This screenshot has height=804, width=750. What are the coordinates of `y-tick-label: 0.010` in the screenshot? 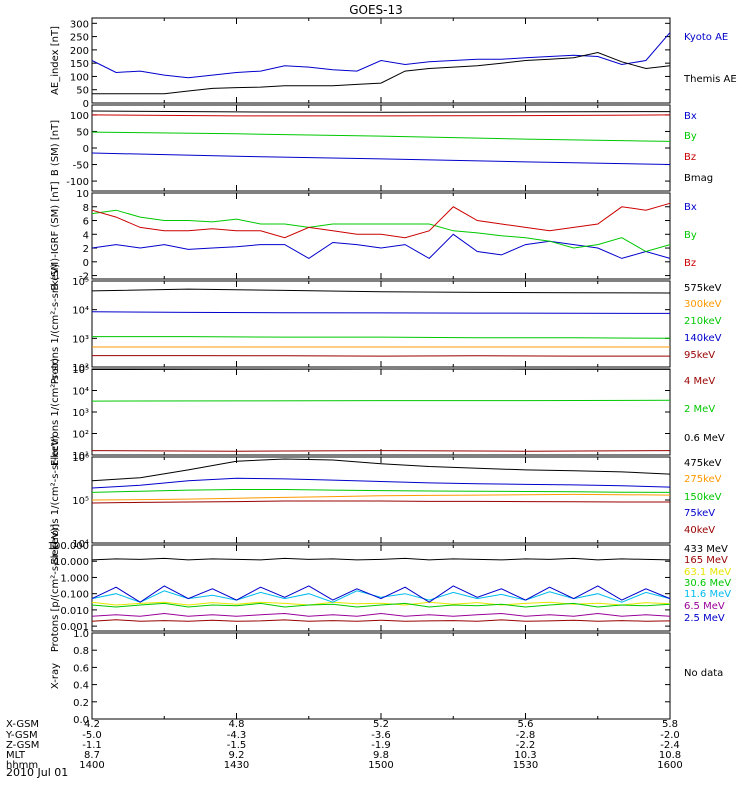 It's located at (74, 611).